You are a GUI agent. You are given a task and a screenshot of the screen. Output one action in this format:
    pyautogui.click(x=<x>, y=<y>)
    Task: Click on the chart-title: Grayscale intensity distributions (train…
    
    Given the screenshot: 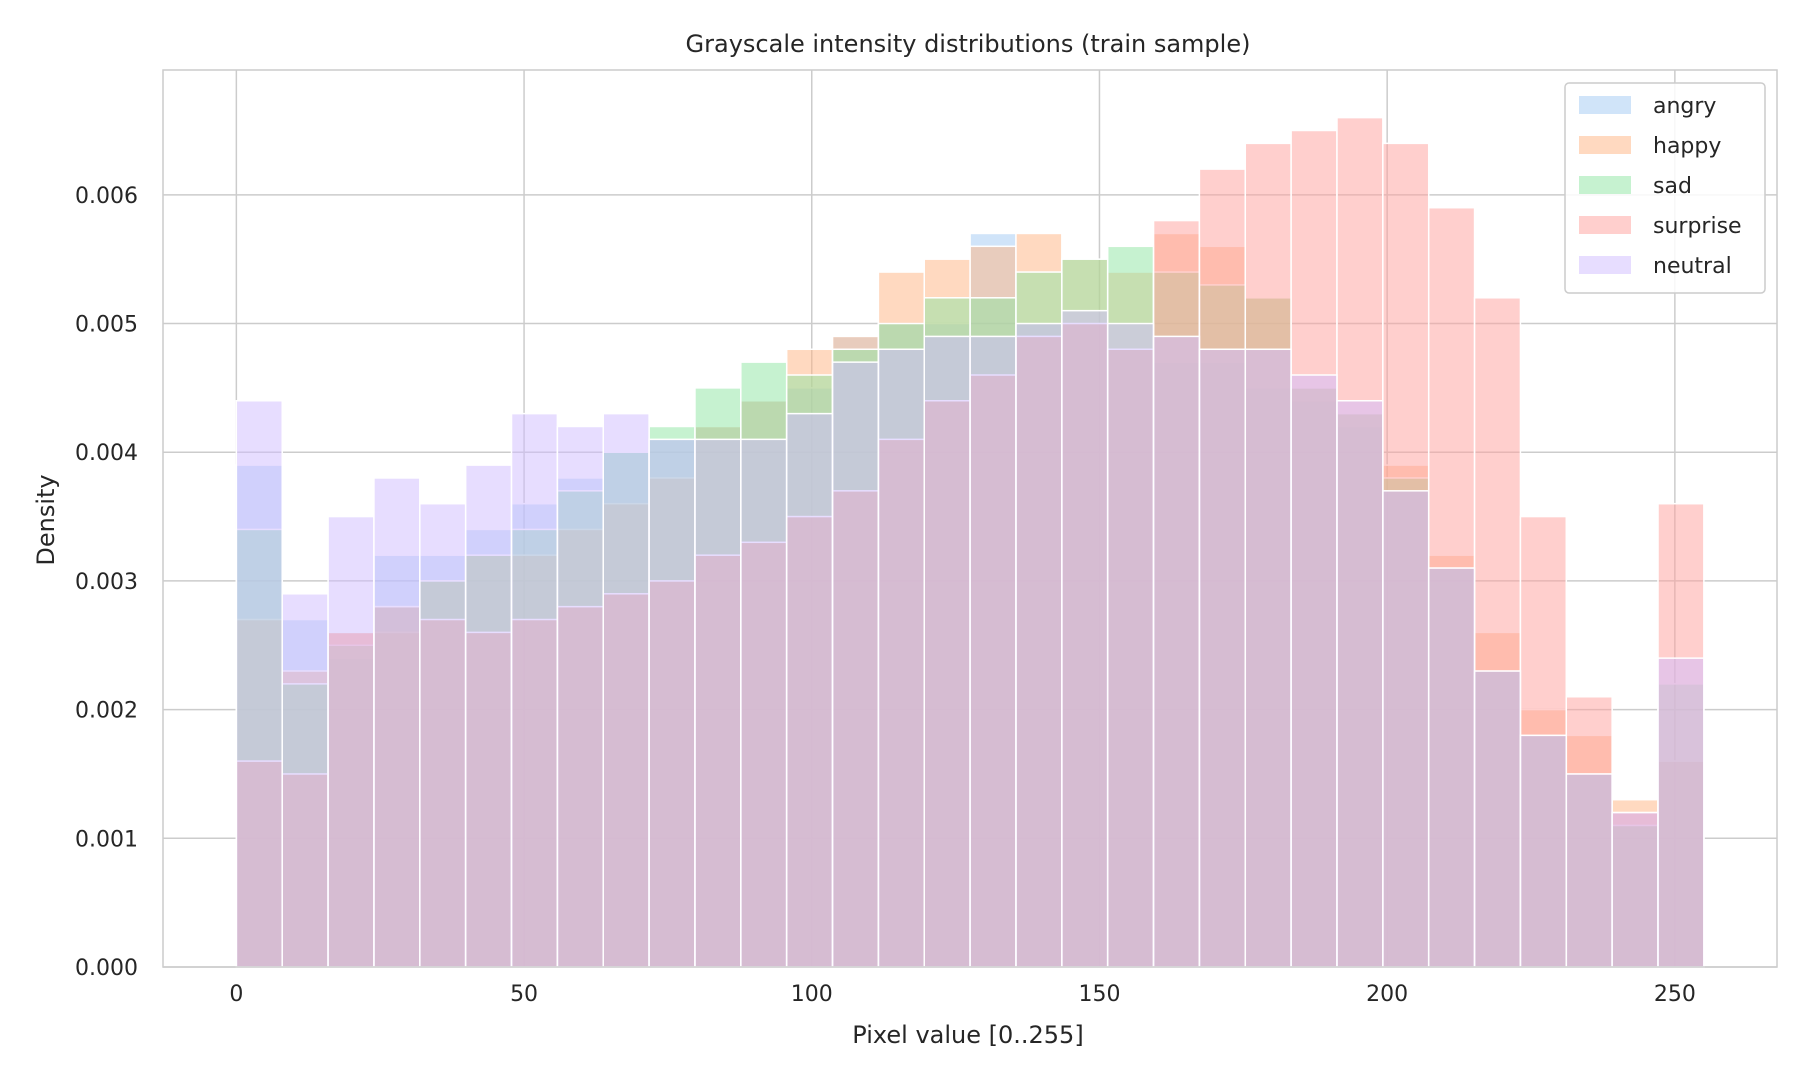 What is the action you would take?
    pyautogui.click(x=968, y=44)
    